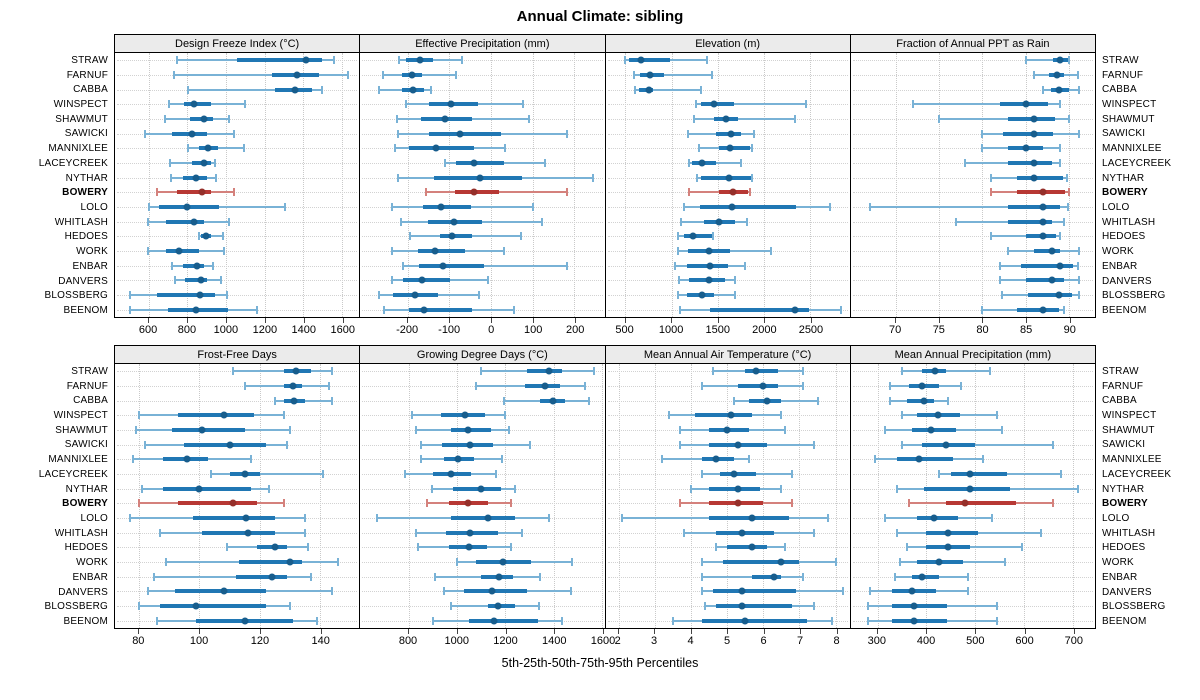 The image size is (1200, 700). I want to click on axis-tick-label: 100, so click(199, 641).